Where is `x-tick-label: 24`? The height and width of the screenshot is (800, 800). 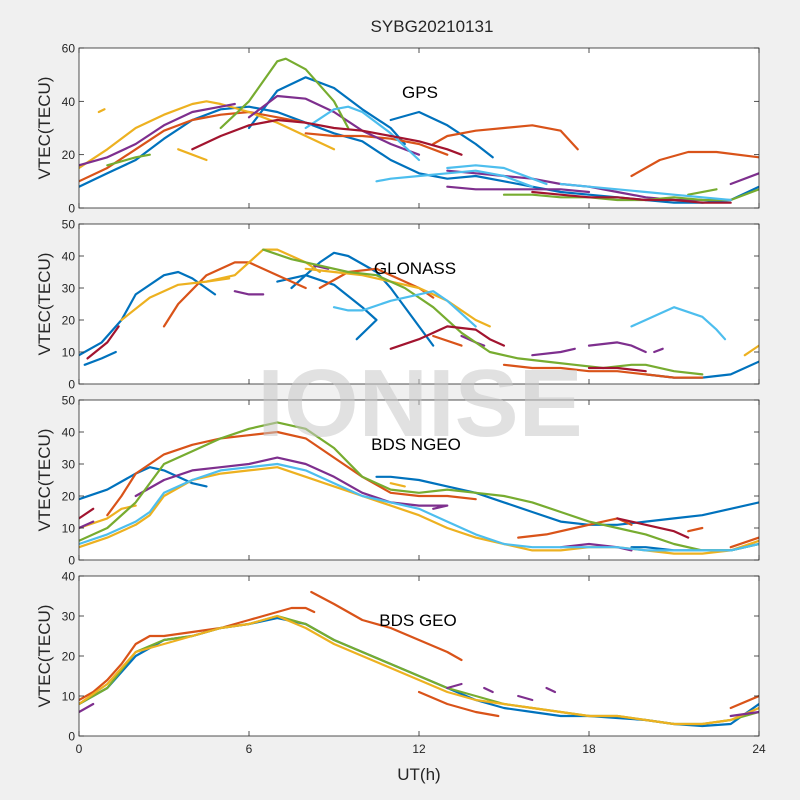 x-tick-label: 24 is located at coordinates (759, 749).